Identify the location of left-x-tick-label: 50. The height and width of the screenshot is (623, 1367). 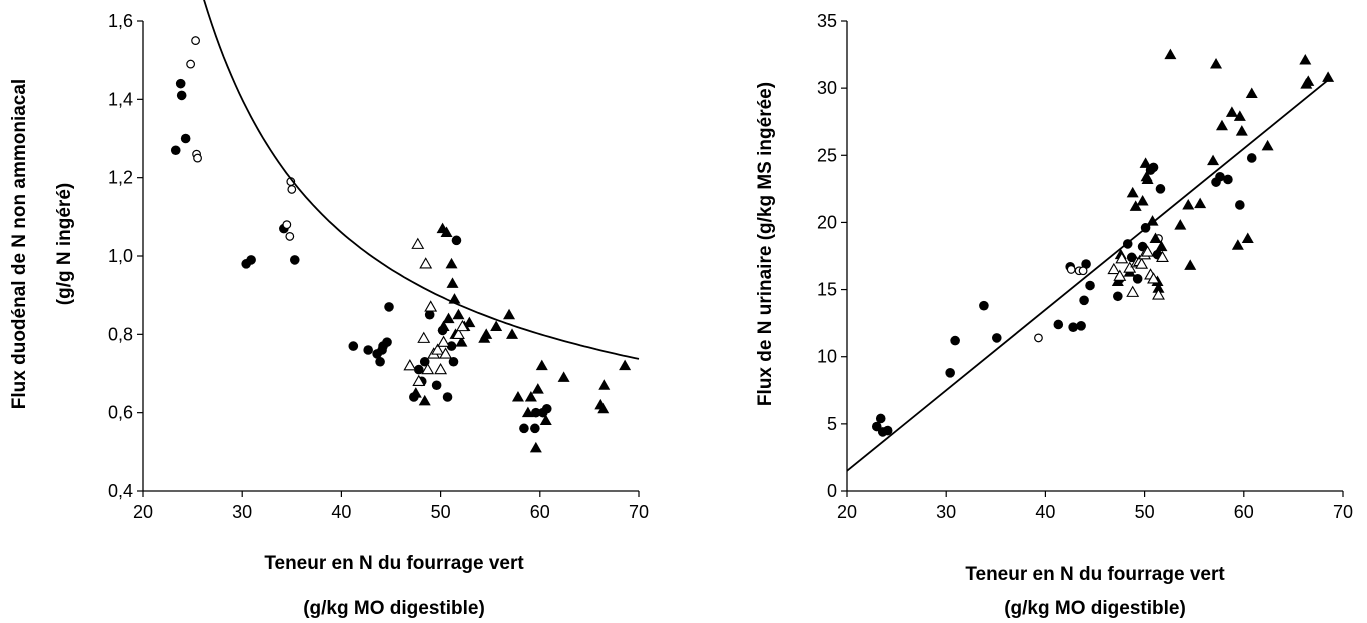
(441, 512).